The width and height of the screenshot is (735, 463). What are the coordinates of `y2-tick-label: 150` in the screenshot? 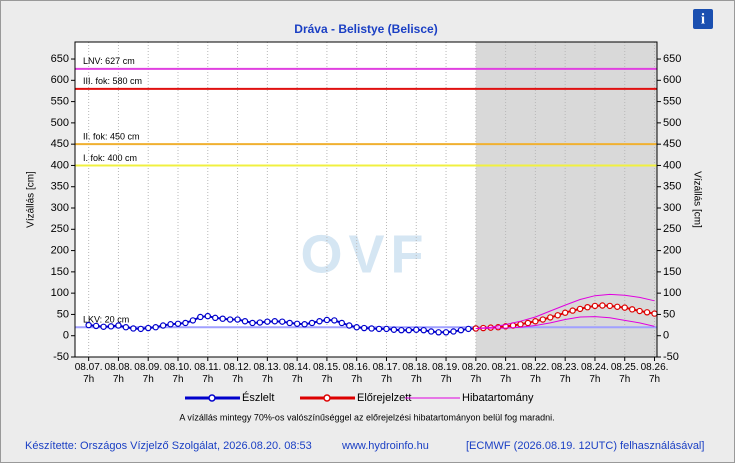 It's located at (672, 272).